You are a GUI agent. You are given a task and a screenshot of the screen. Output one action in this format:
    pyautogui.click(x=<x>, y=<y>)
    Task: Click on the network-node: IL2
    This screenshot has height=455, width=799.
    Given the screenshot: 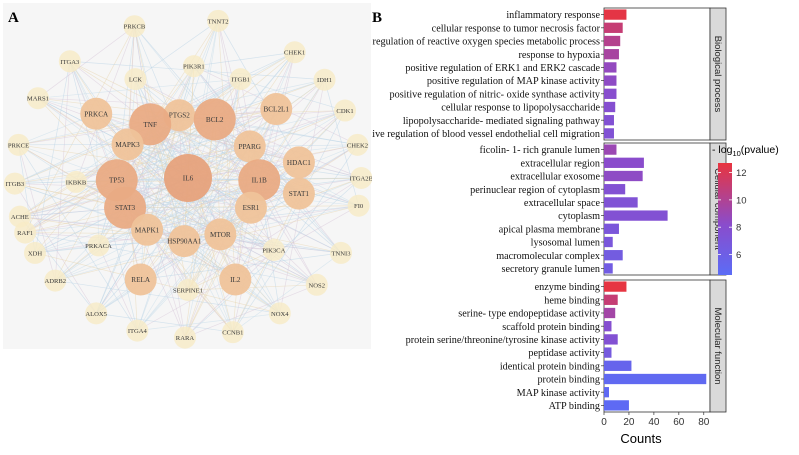 What is the action you would take?
    pyautogui.click(x=235, y=280)
    